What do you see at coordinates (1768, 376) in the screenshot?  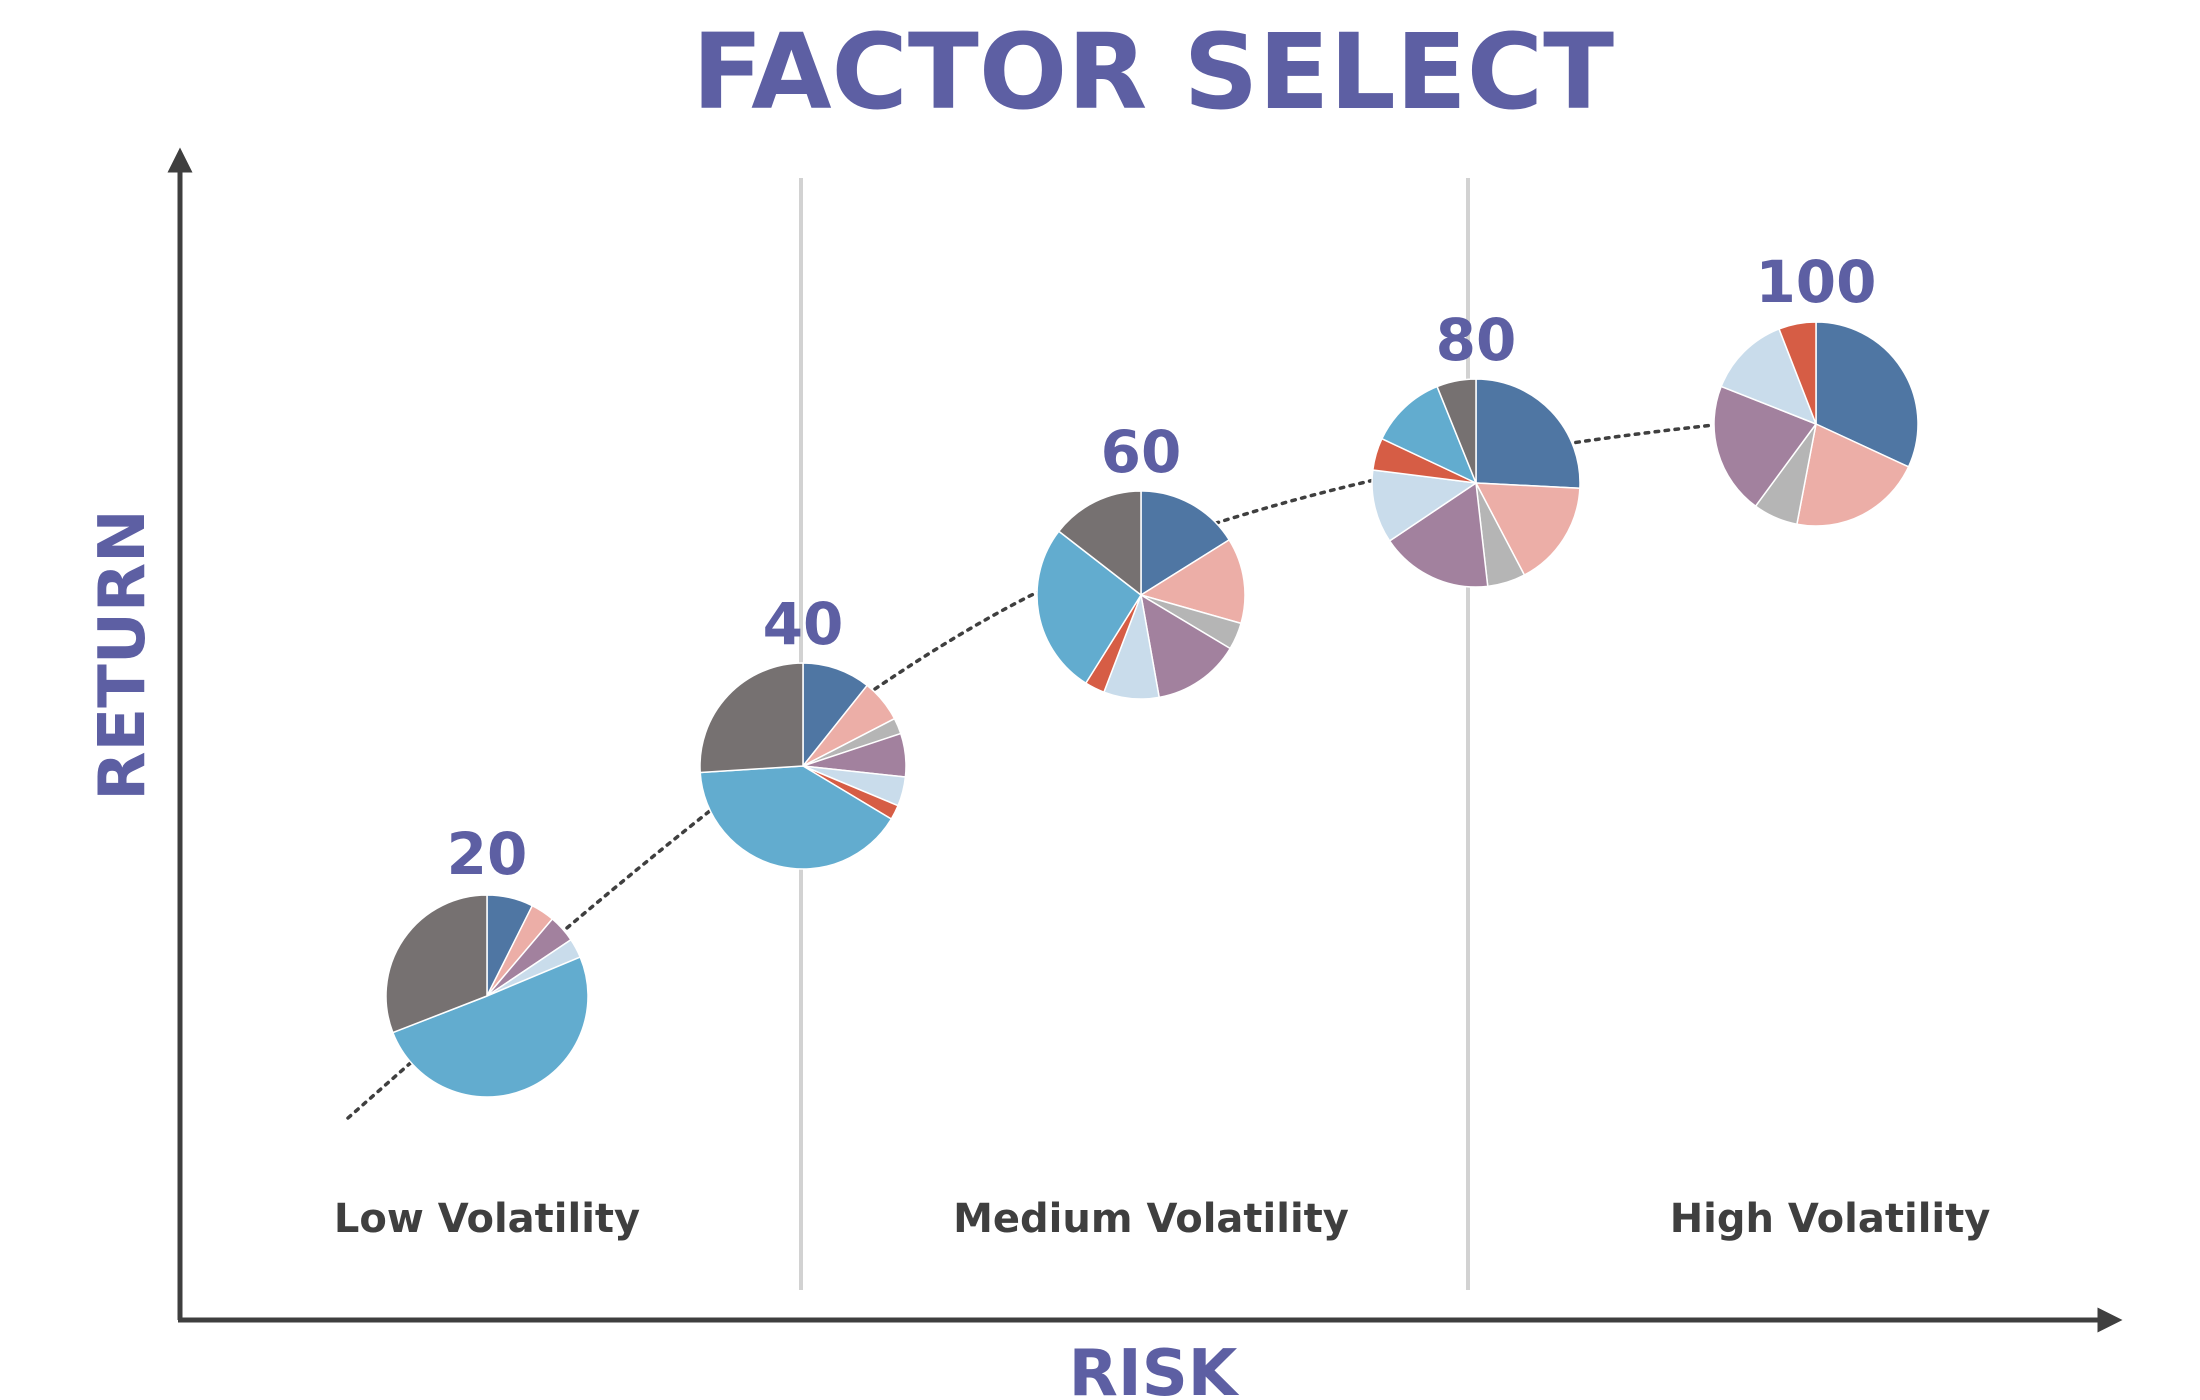 I see `pie-slice-100-light_blue` at bounding box center [1768, 376].